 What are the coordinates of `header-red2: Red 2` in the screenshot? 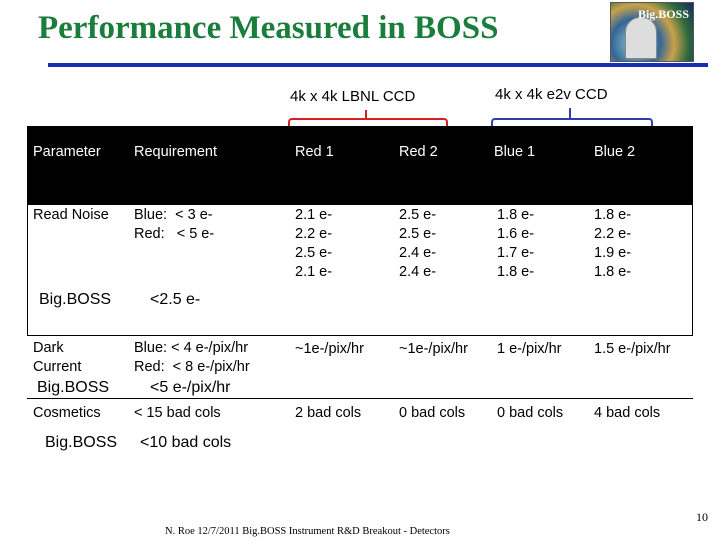 It's located at (418, 152).